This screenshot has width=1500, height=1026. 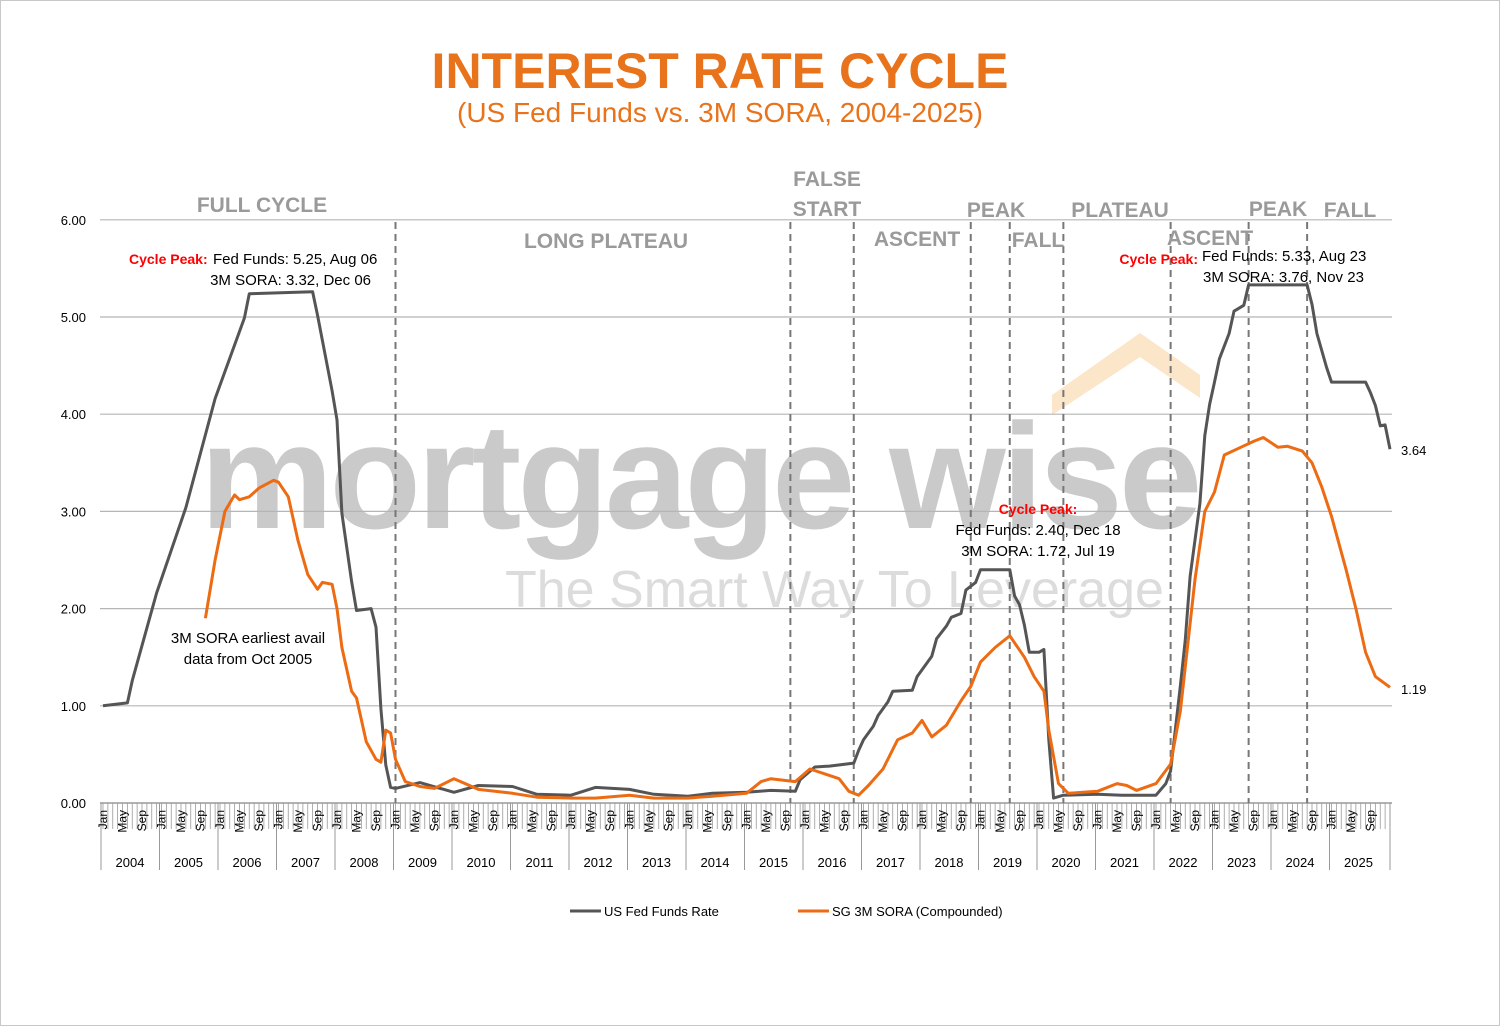 I want to click on cycle1-sora-annotation: 3M SORA: 3.32, Dec 06, so click(x=290, y=280).